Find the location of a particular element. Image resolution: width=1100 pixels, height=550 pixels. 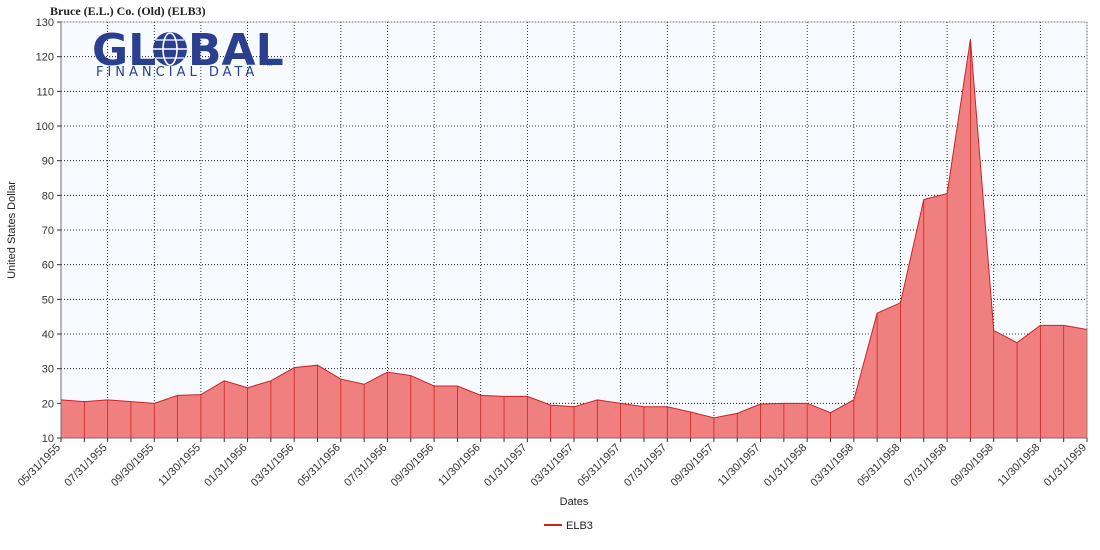

legend: ELB3 is located at coordinates (568, 526).